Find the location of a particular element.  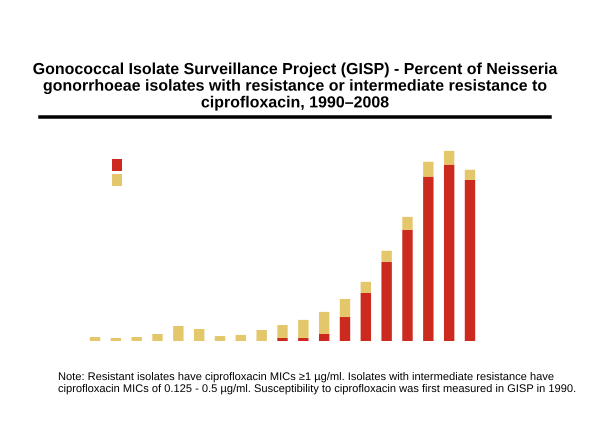

text: Note: Resistant isolates have ciprofloxacin MICs ≥1 µg/ml. Isolates with intermediate resistance have ciprofloxacin MICs of 0.125 - 0.5 µg/ml. Susceptibility to ciprofloxacin was first measured in GISP in 1990. is located at coordinates (317, 383).